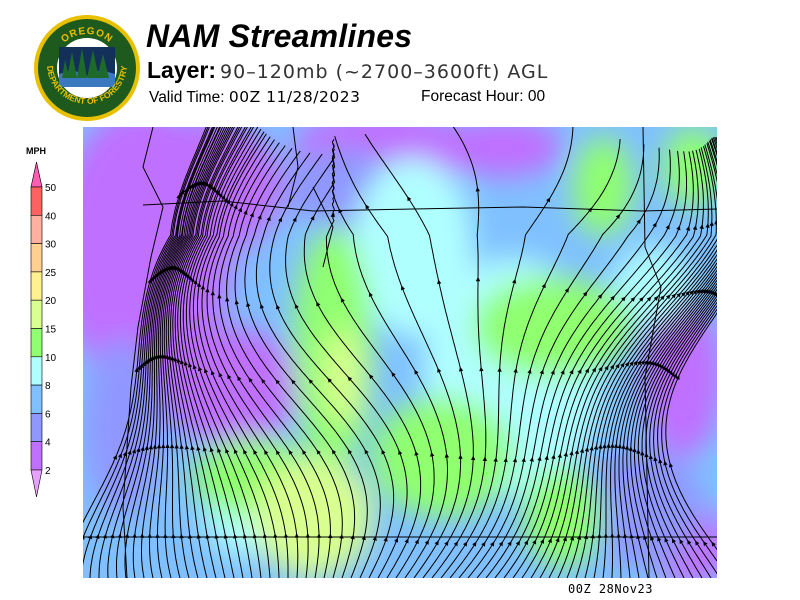  I want to click on legend-tick: 30, so click(51, 245).